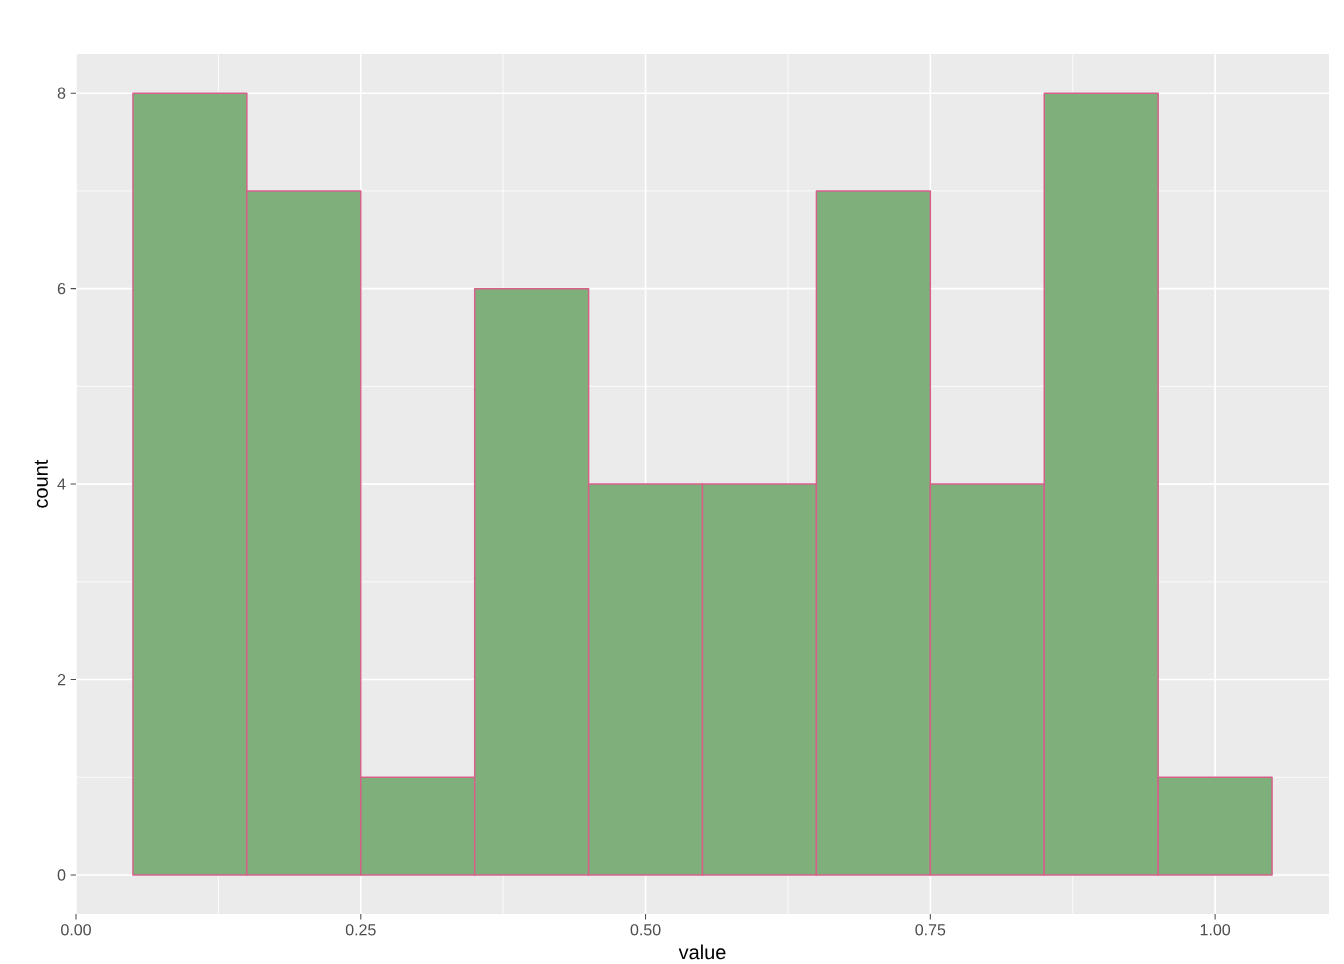 The width and height of the screenshot is (1344, 964). I want to click on y-tick-label: 8, so click(61, 93).